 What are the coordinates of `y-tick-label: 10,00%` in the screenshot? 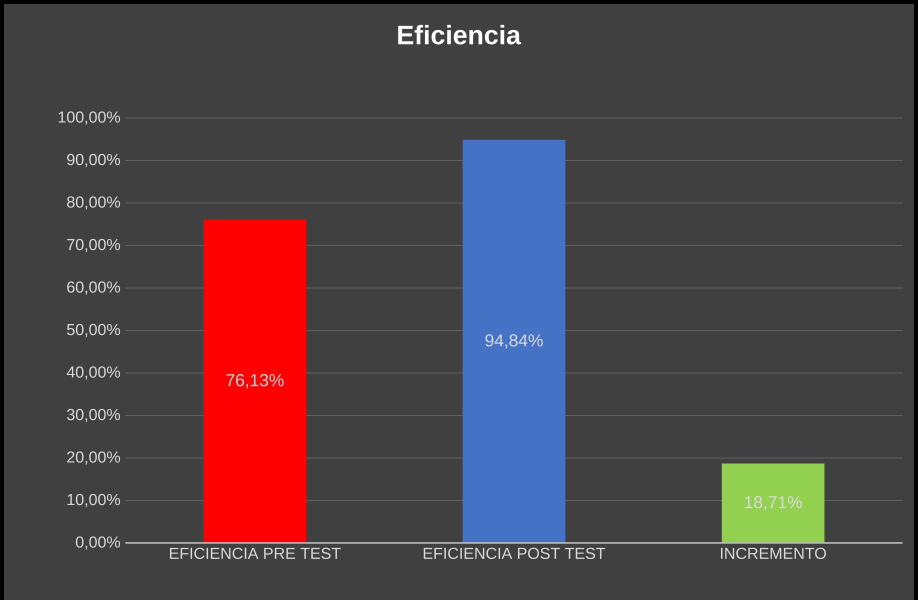 It's located at (94, 501).